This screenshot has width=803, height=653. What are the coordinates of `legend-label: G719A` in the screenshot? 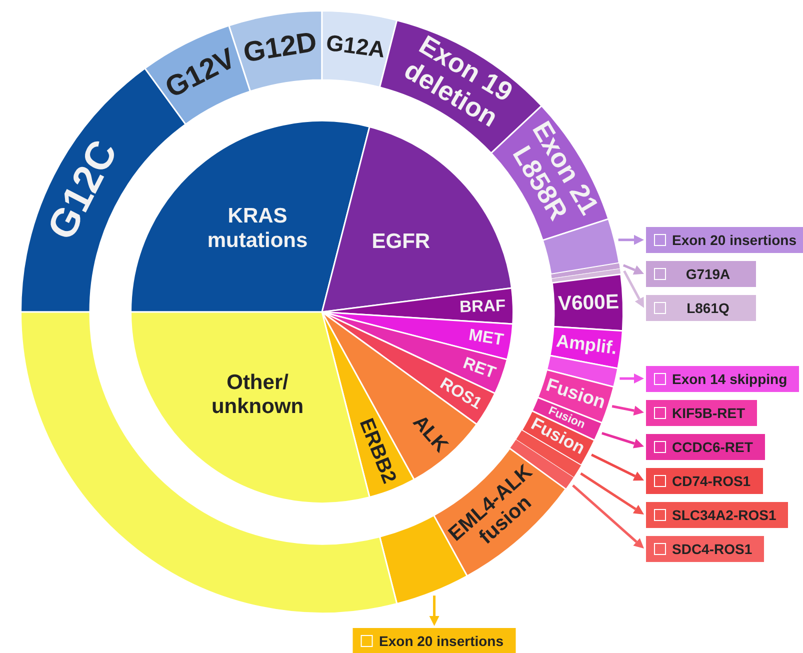 It's located at (708, 274).